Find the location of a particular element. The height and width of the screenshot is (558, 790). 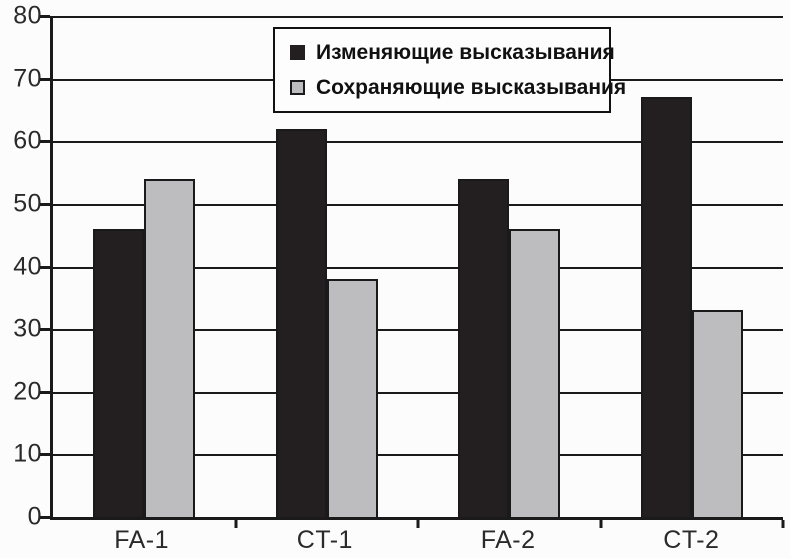

y-tick-label-0: 0 is located at coordinates (34, 516).